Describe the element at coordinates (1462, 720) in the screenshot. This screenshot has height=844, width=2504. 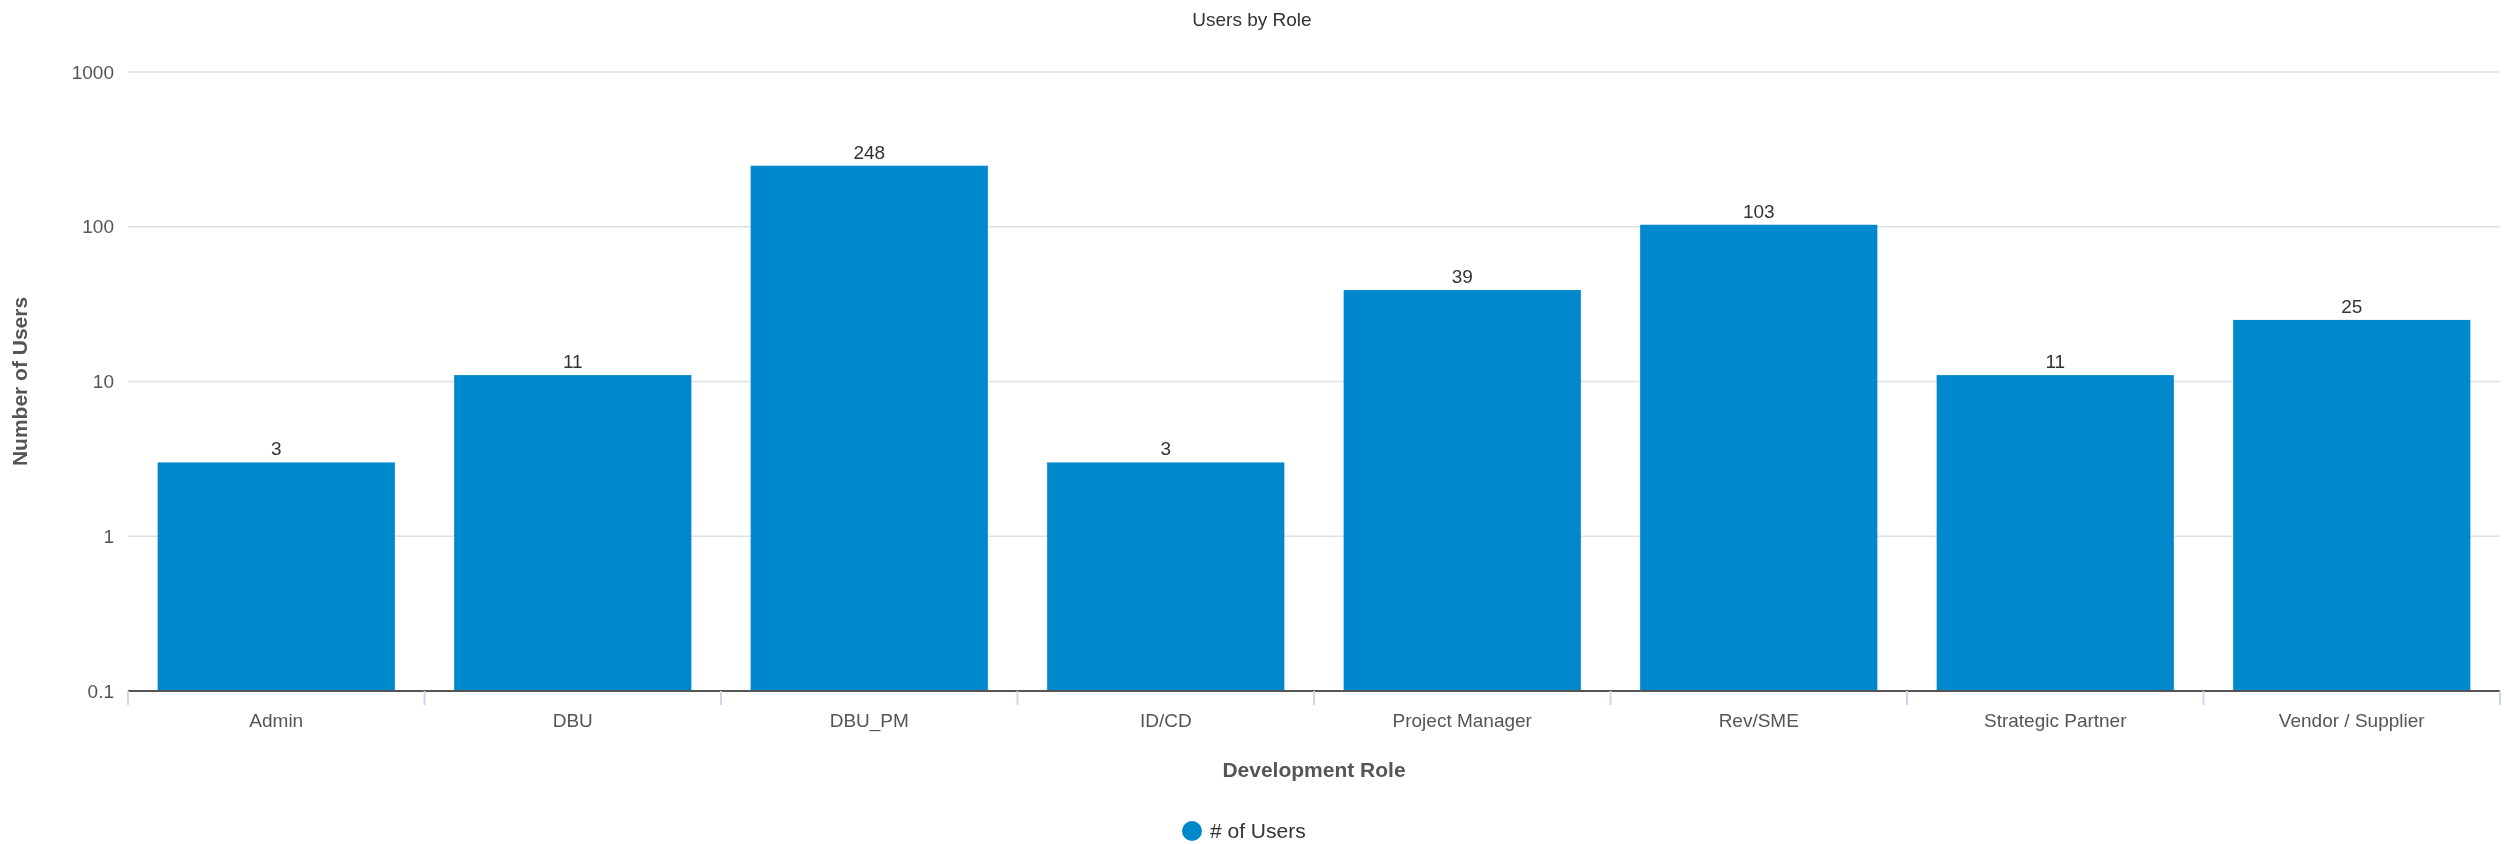
I see `x-tick-label: Project Manager` at that location.